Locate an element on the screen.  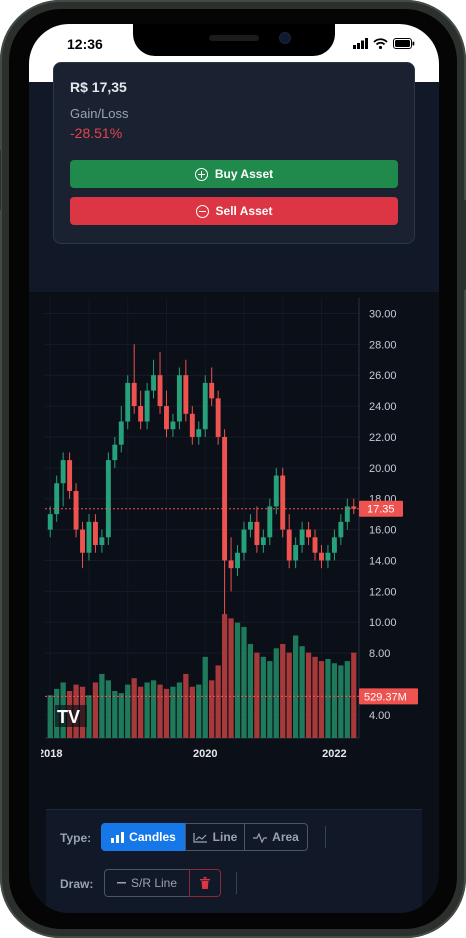
buy-asset-label: Buy Asset is located at coordinates (244, 174).